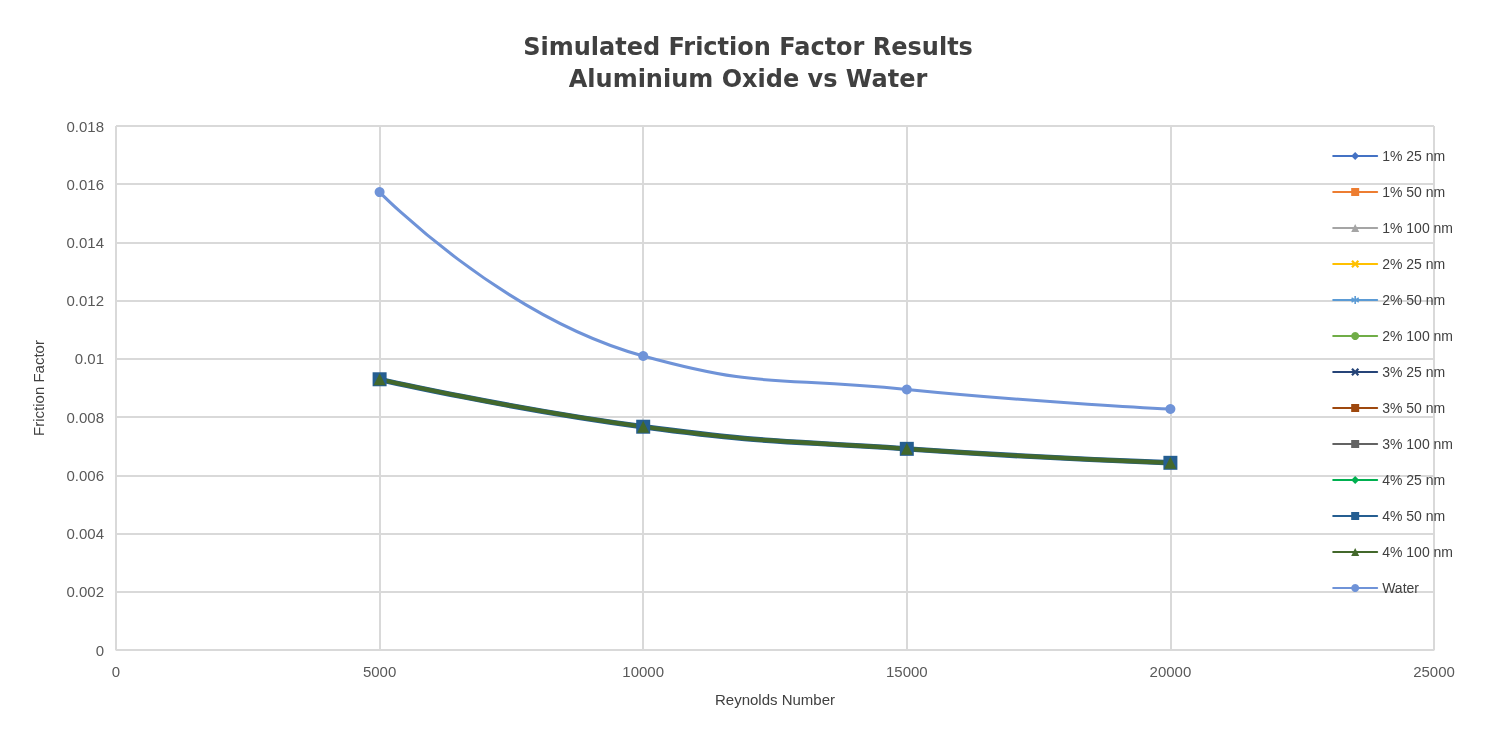  Describe the element at coordinates (906, 671) in the screenshot. I see `x-tick-label: 15000` at that location.